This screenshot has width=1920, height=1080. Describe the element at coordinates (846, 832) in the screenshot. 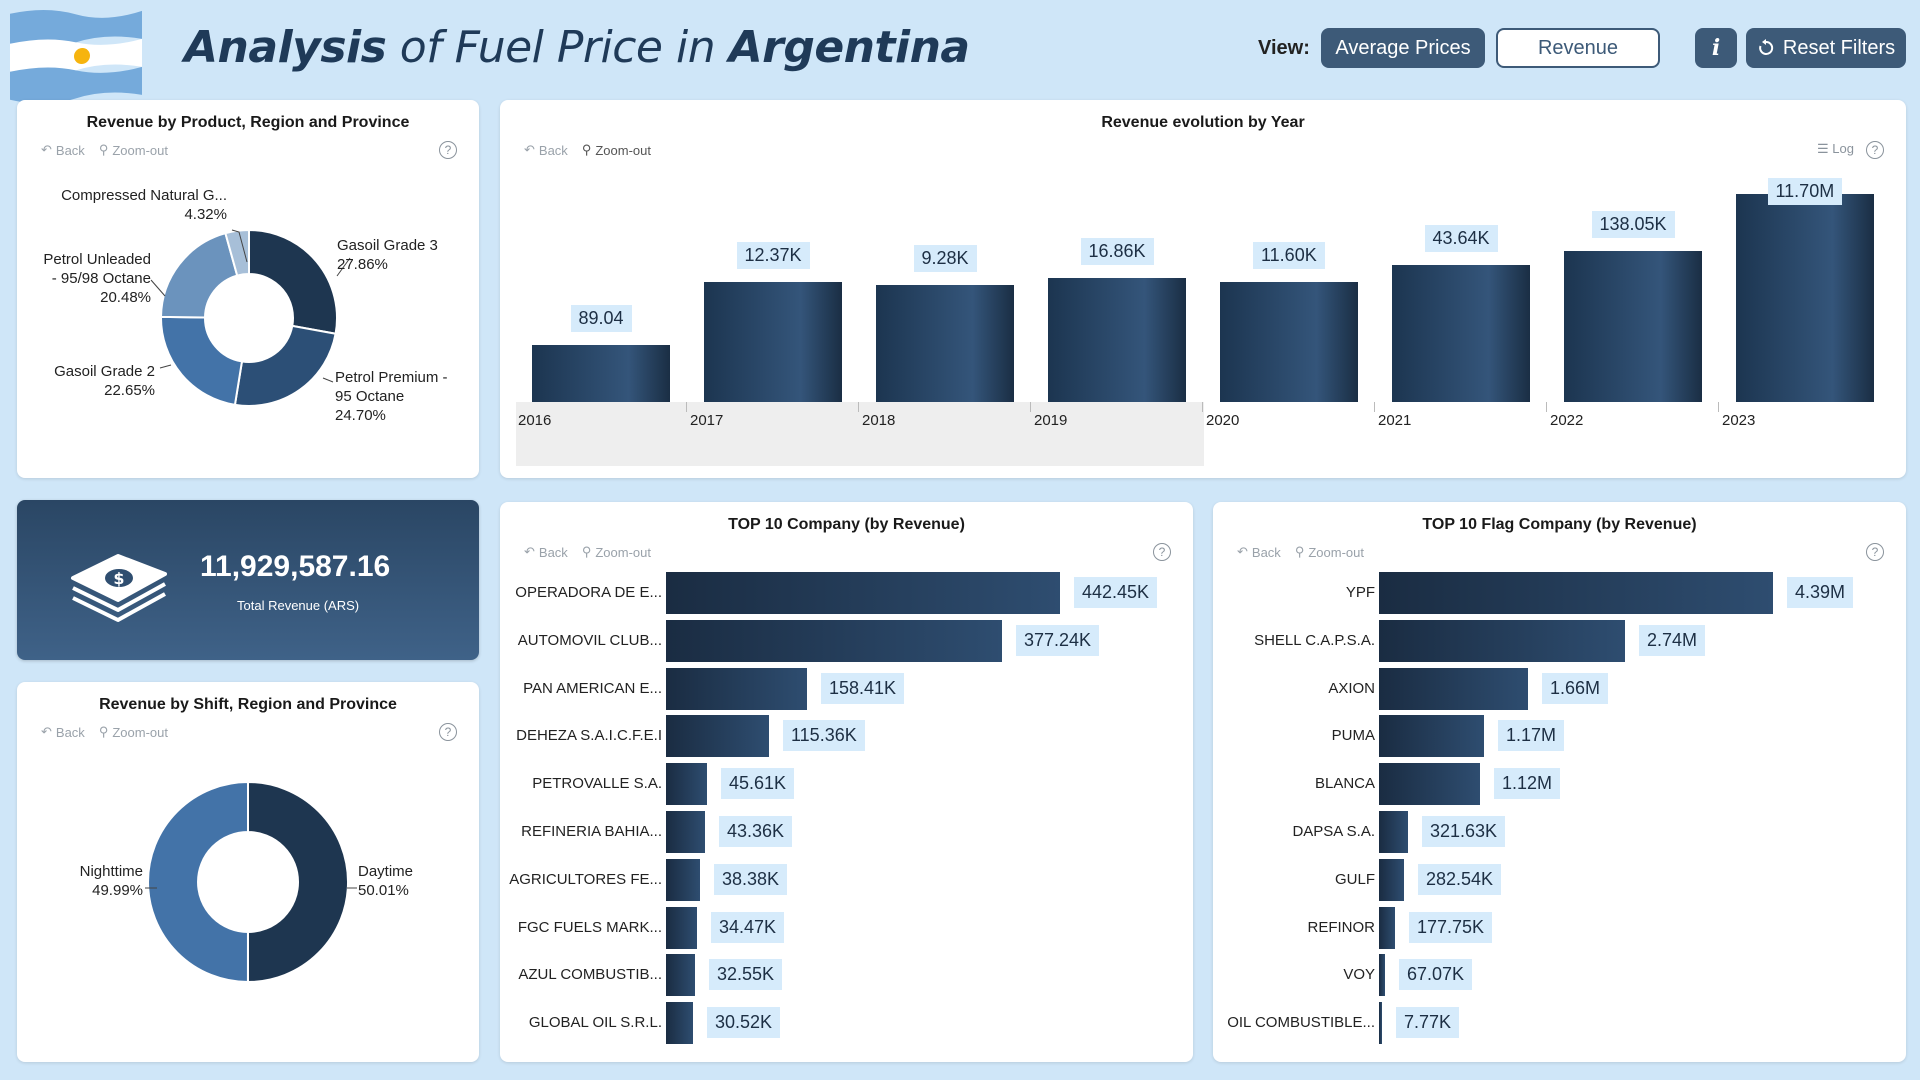

I see `company-row: REFINERIA BAHIA... 43.36K` at that location.